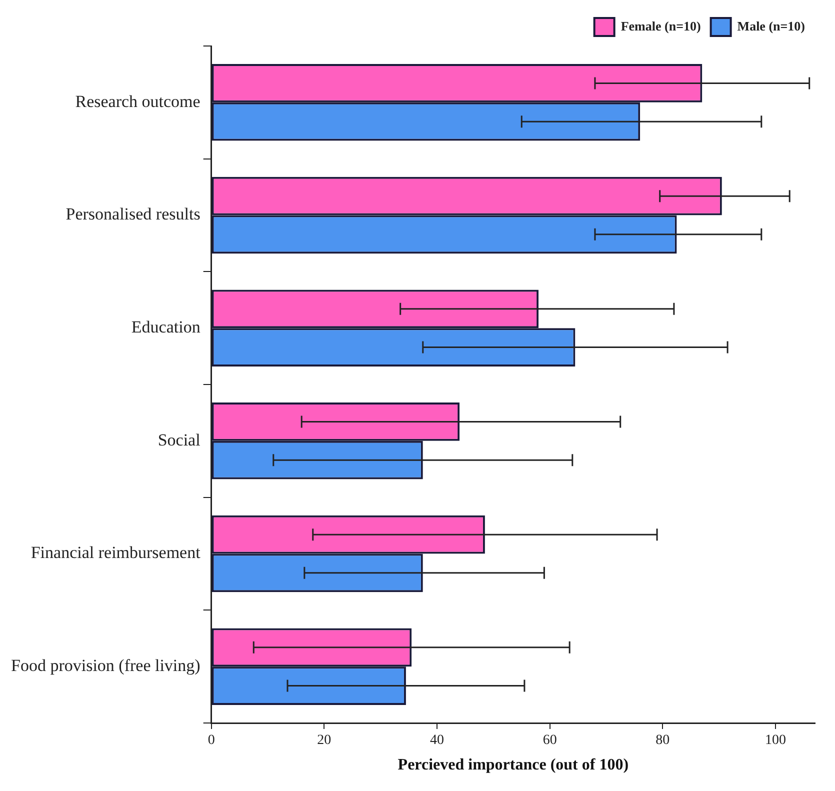  Describe the element at coordinates (775, 740) in the screenshot. I see `x-tick-label: 100` at that location.